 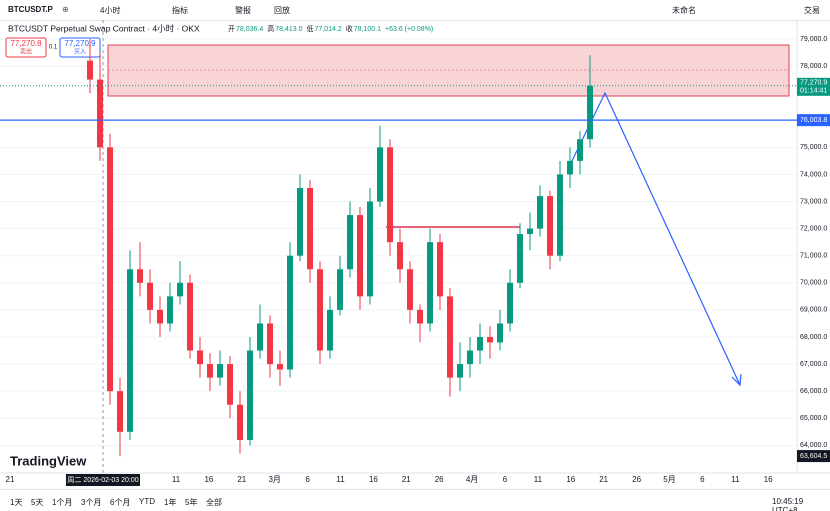 I want to click on buy-price: 77,270.9, so click(x=80, y=43).